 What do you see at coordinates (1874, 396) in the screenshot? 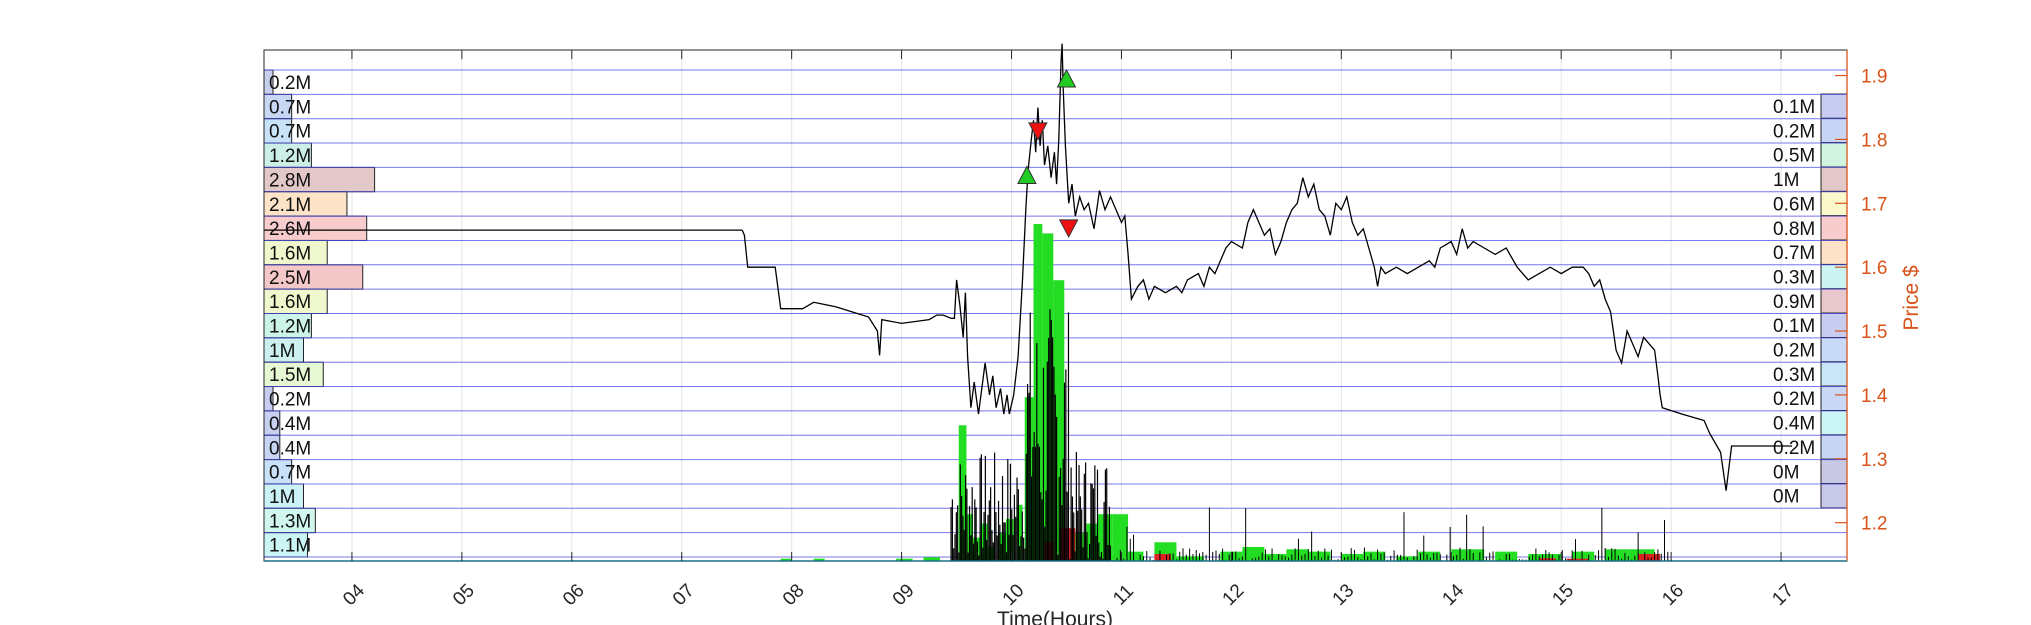
I see `y-tick-label: 1.4` at bounding box center [1874, 396].